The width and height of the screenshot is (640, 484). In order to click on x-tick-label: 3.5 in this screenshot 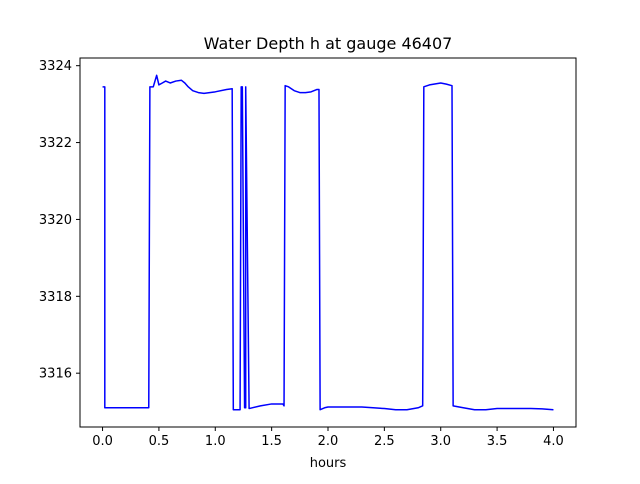, I will do `click(497, 441)`.